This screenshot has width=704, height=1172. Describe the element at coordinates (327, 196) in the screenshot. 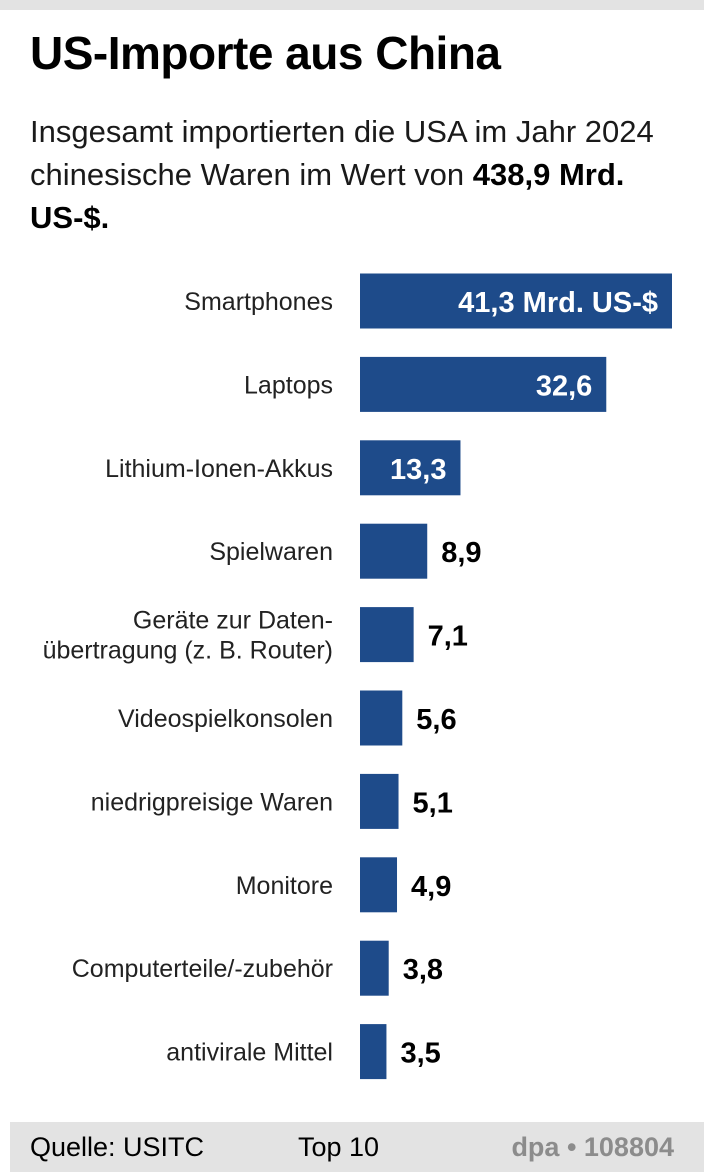

I see `subtitle-total: 438,9 Mrd. US-$.` at that location.